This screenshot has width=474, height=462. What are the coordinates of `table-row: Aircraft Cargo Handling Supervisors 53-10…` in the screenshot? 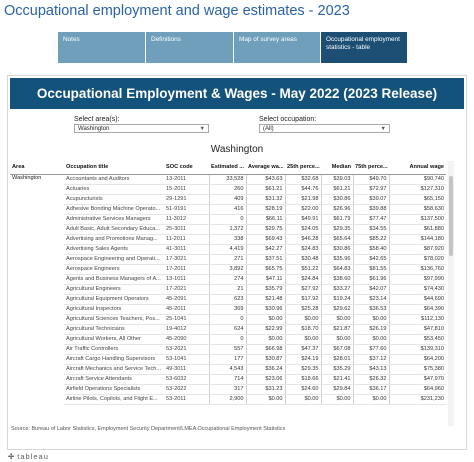 It's located at (228, 359).